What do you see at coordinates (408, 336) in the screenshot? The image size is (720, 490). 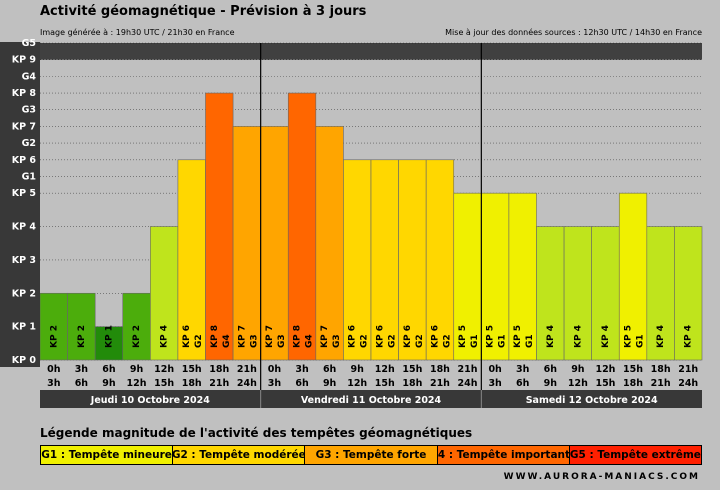 I see `bar-label-14: KP 6` at bounding box center [408, 336].